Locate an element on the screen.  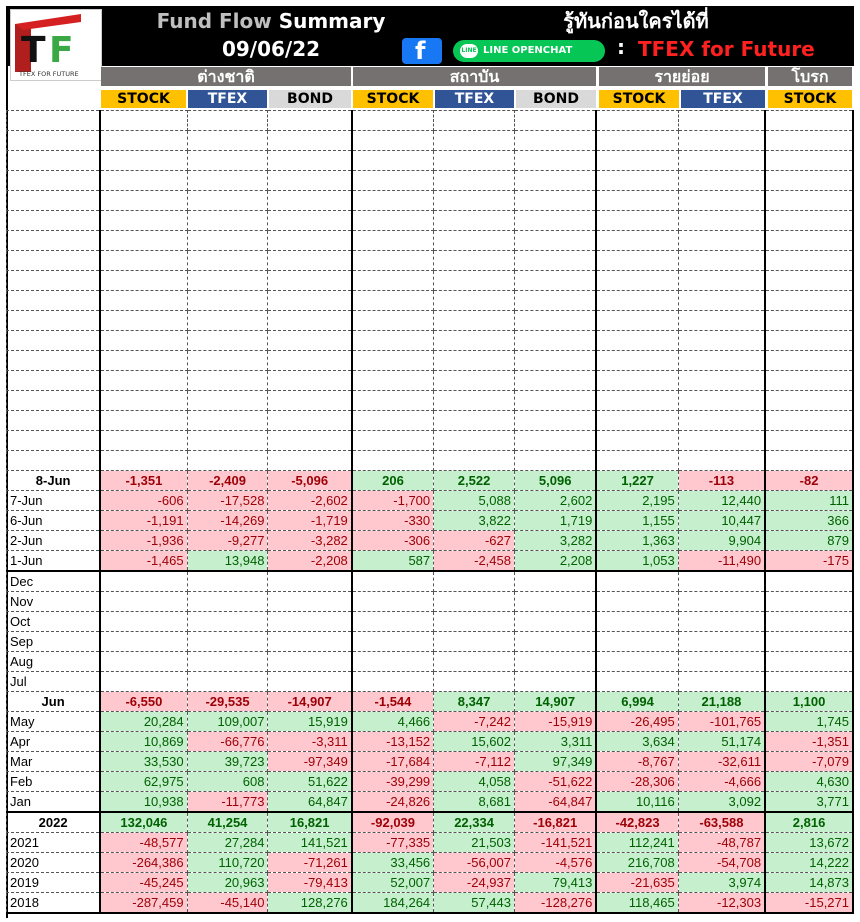
value-cell: -1,936 is located at coordinates (143, 540).